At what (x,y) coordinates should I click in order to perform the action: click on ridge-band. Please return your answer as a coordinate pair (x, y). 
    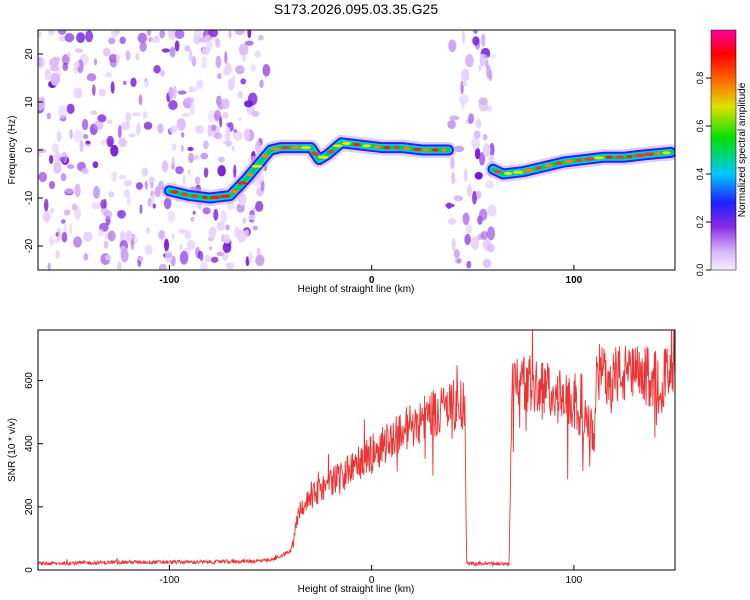
    Looking at the image, I should click on (582, 163).